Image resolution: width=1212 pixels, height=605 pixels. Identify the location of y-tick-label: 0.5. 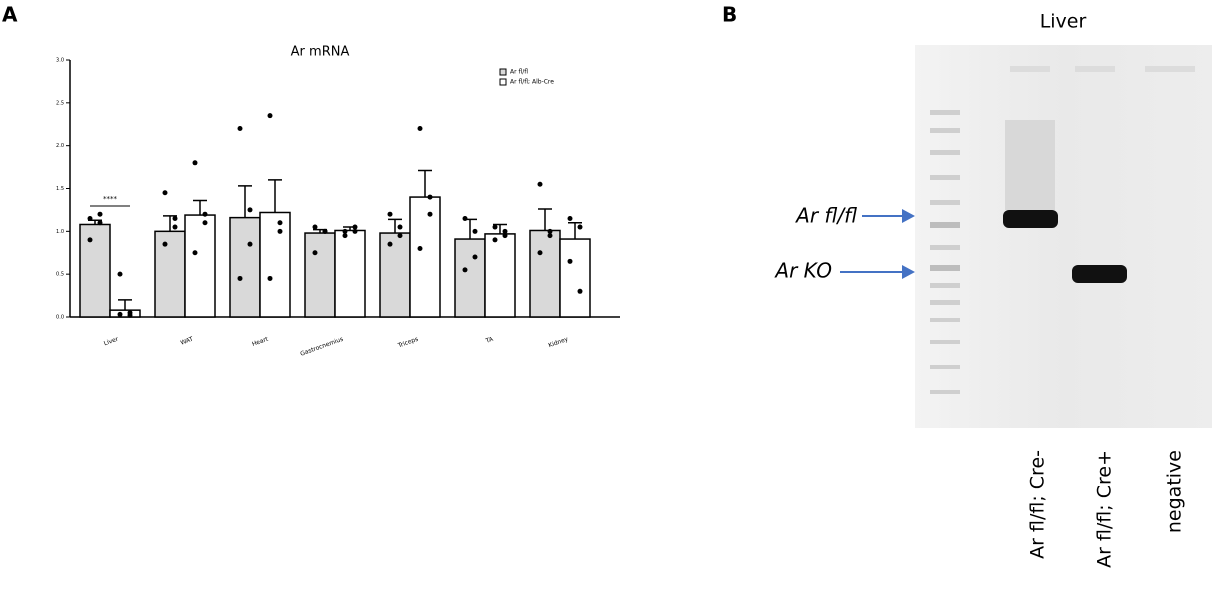
(60, 275).